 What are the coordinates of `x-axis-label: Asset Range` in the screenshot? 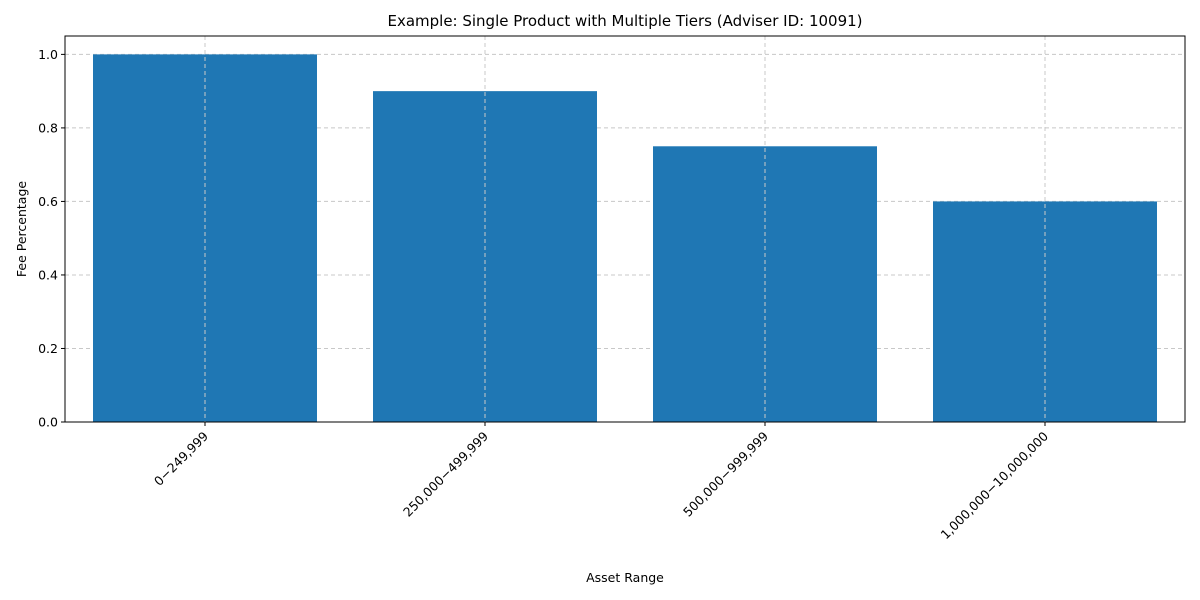 It's located at (625, 577).